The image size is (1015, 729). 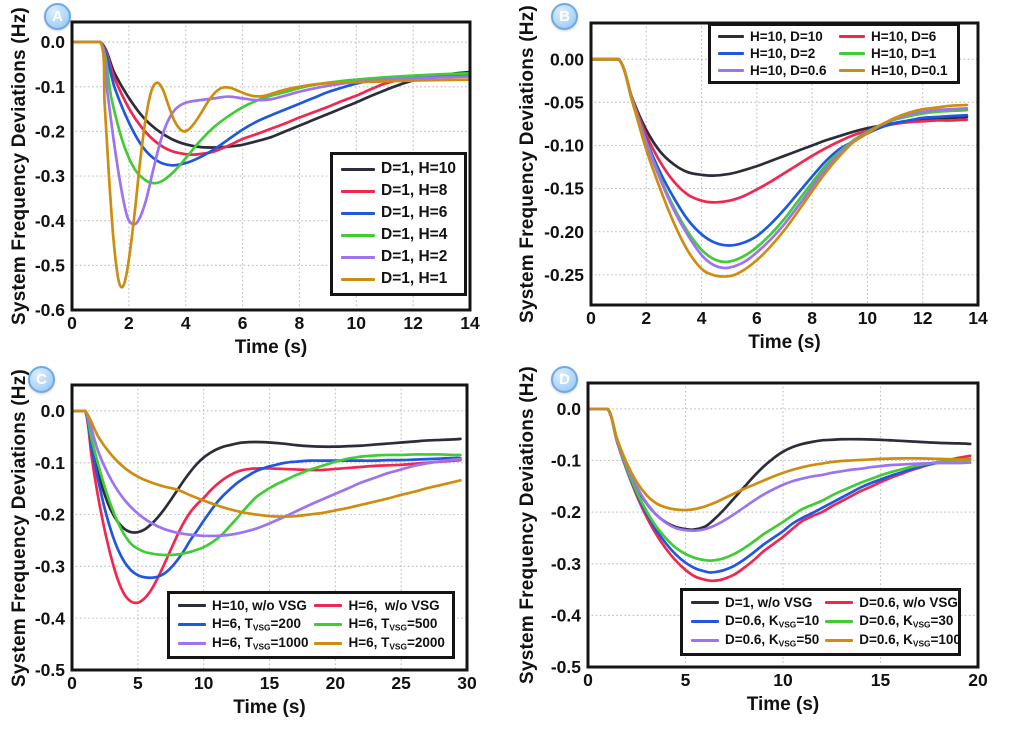 What do you see at coordinates (422, 623) in the screenshot?
I see `legend-label-text: =500` at bounding box center [422, 623].